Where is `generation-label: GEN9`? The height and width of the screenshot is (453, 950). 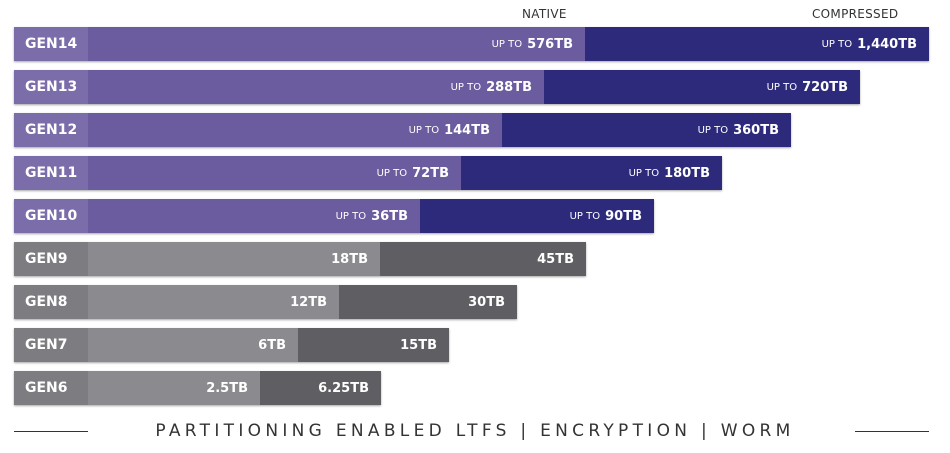
generation-label: GEN9 is located at coordinates (51, 259).